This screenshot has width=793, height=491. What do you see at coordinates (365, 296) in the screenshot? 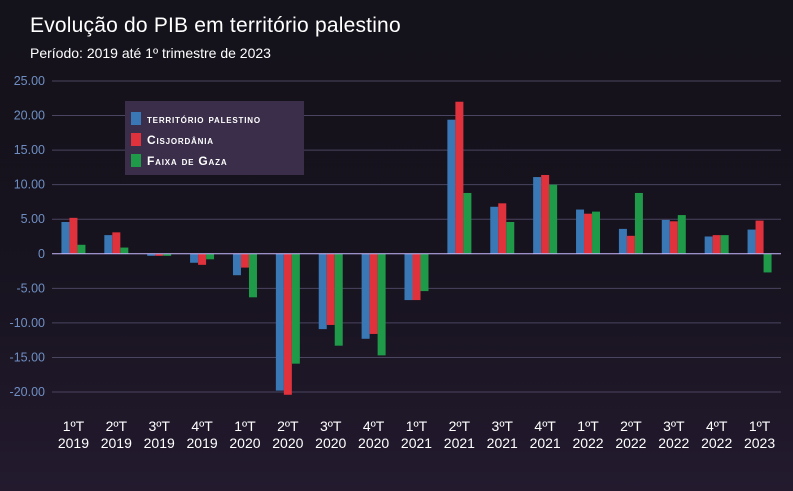
I see `bar-território-palestino-7` at bounding box center [365, 296].